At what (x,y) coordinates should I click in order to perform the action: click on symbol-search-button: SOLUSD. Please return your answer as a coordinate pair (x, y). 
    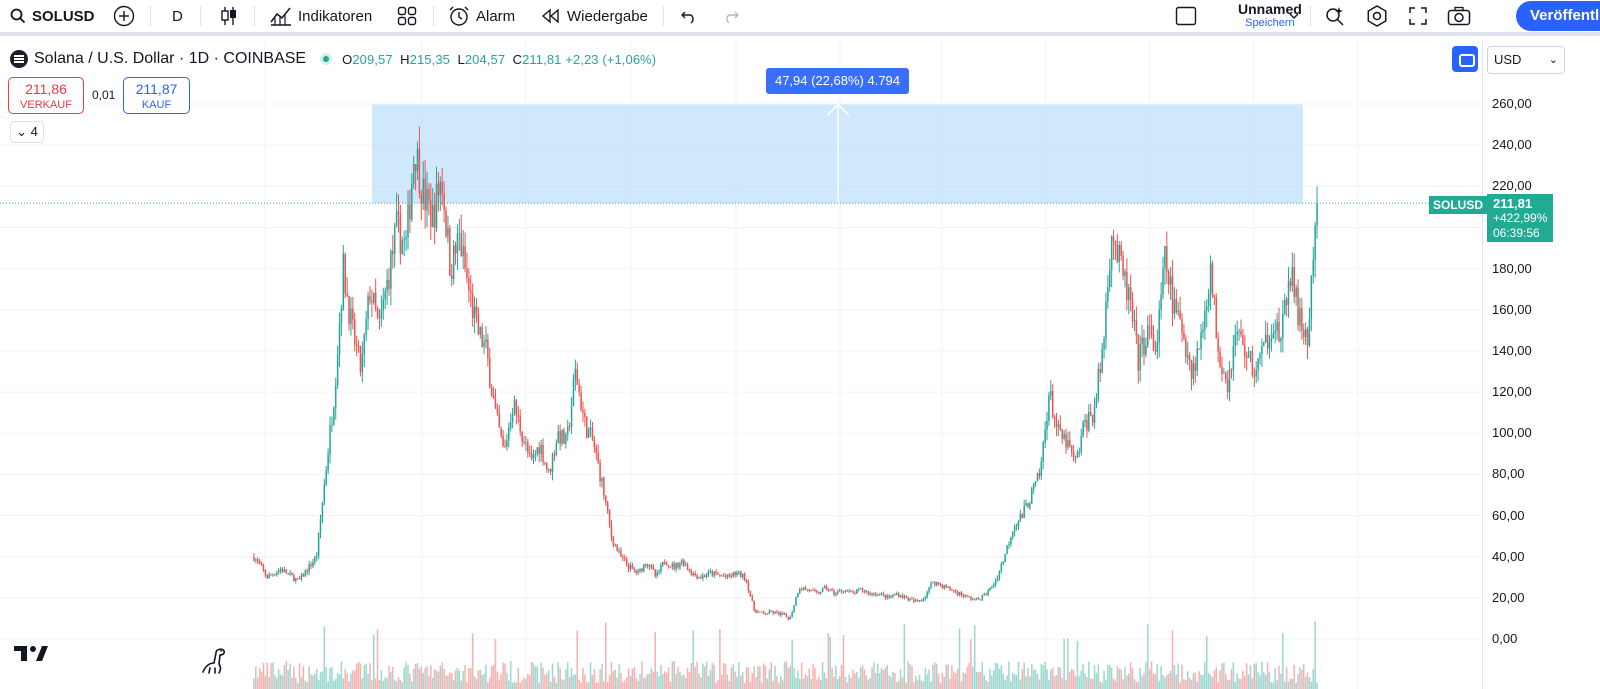
    Looking at the image, I should click on (52, 16).